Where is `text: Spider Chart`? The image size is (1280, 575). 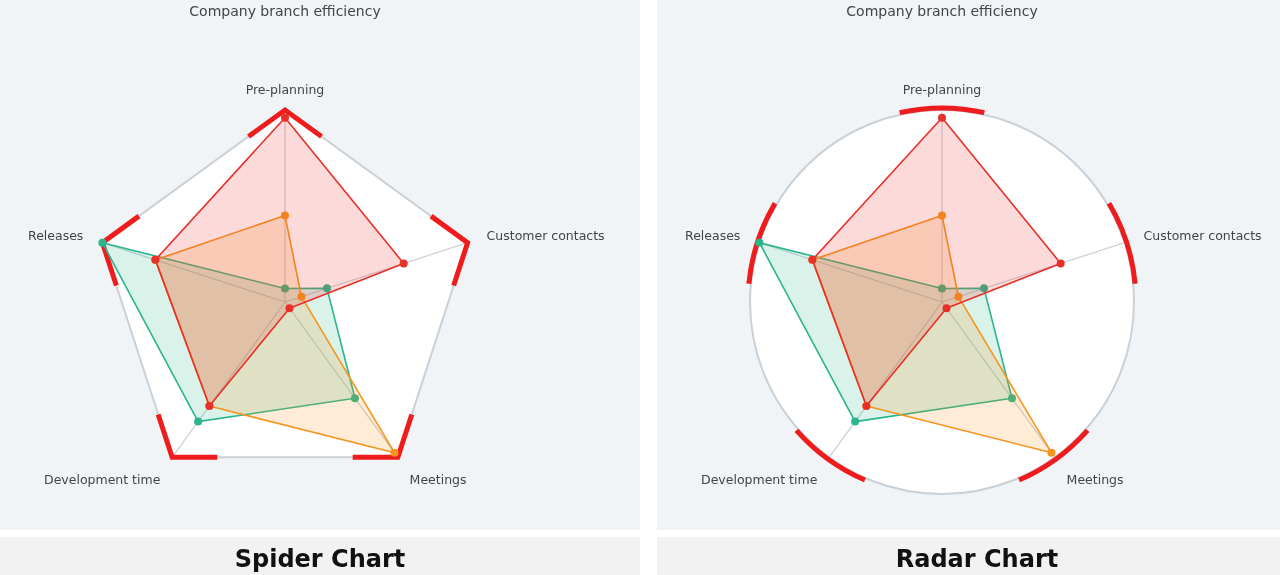 text: Spider Chart is located at coordinates (320, 559).